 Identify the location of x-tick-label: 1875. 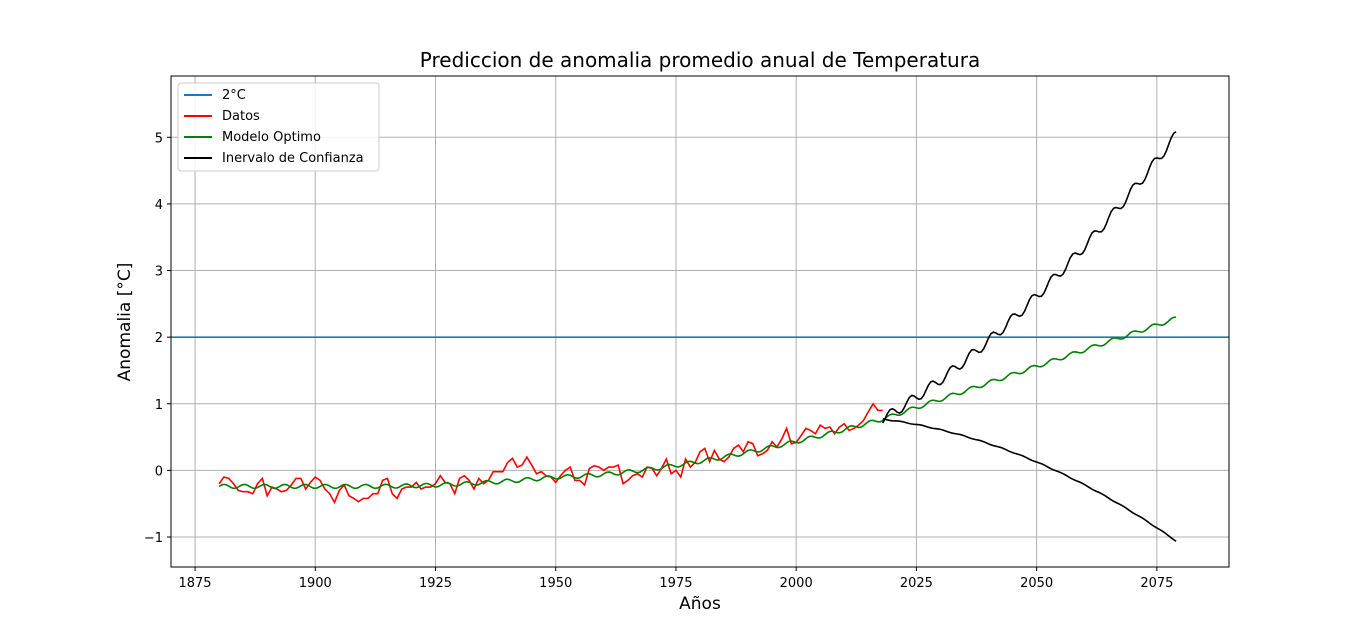
(194, 583).